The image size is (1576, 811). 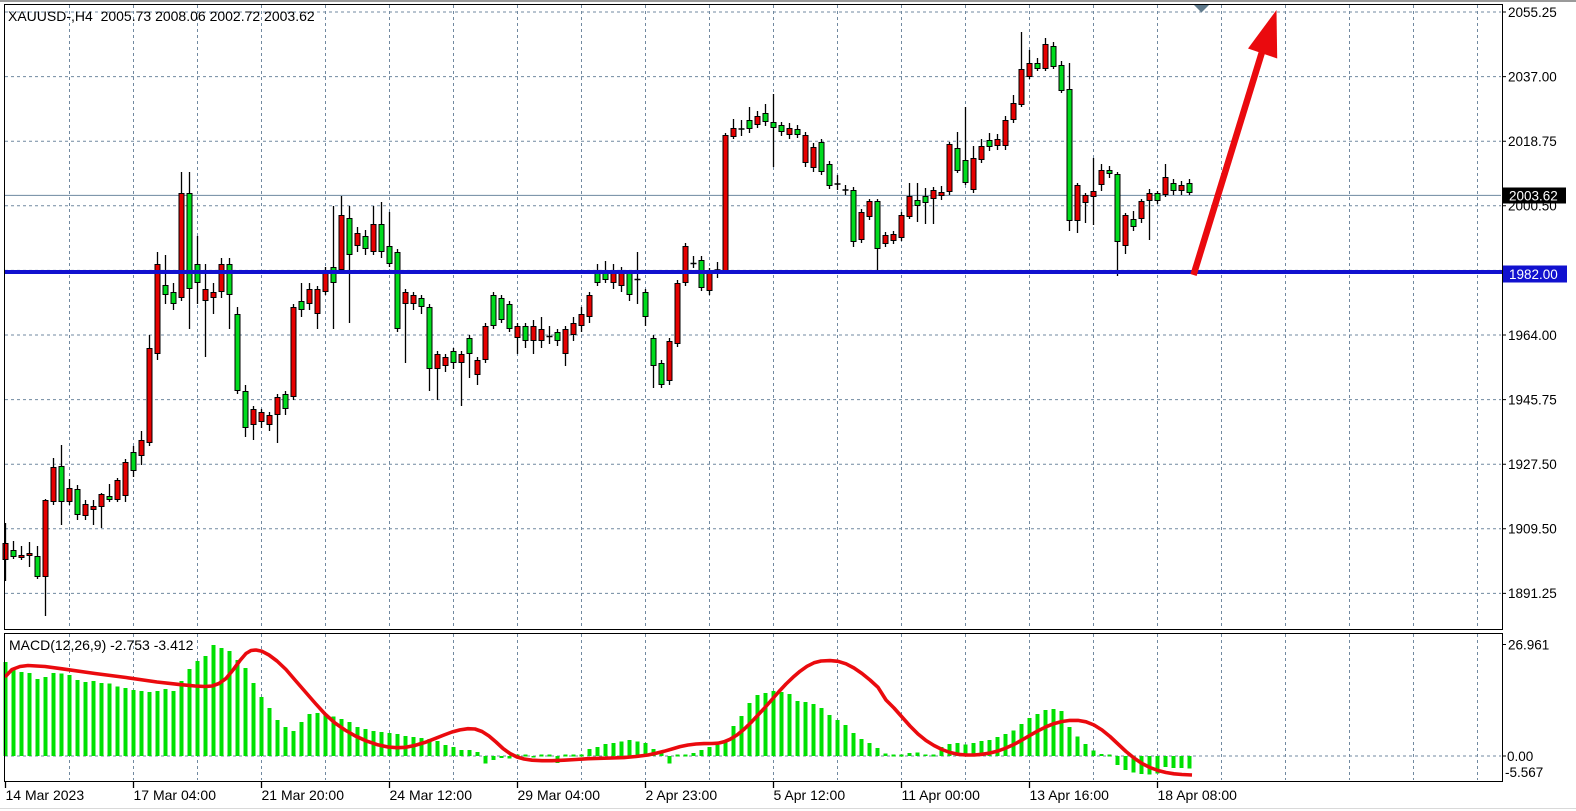 What do you see at coordinates (1532, 335) in the screenshot?
I see `svg-text: 1964.00` at bounding box center [1532, 335].